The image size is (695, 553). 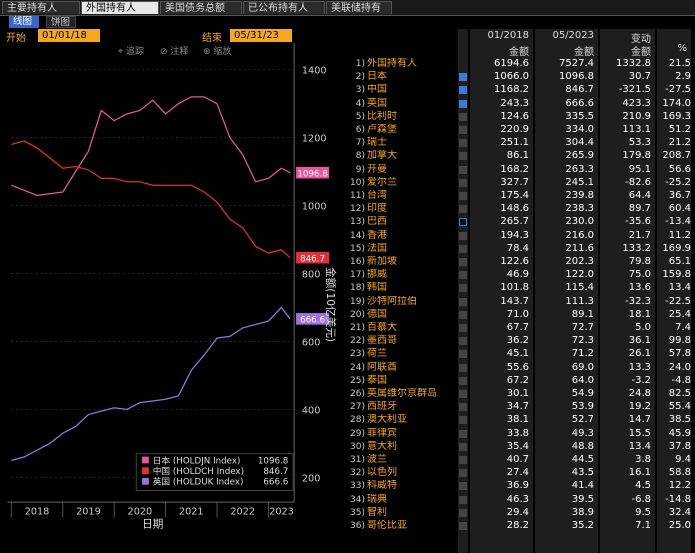 What do you see at coordinates (521, 500) in the screenshot?
I see `table-row: 34) 瑞典 46.3 39.5 -6.8 -14.8` at bounding box center [521, 500].